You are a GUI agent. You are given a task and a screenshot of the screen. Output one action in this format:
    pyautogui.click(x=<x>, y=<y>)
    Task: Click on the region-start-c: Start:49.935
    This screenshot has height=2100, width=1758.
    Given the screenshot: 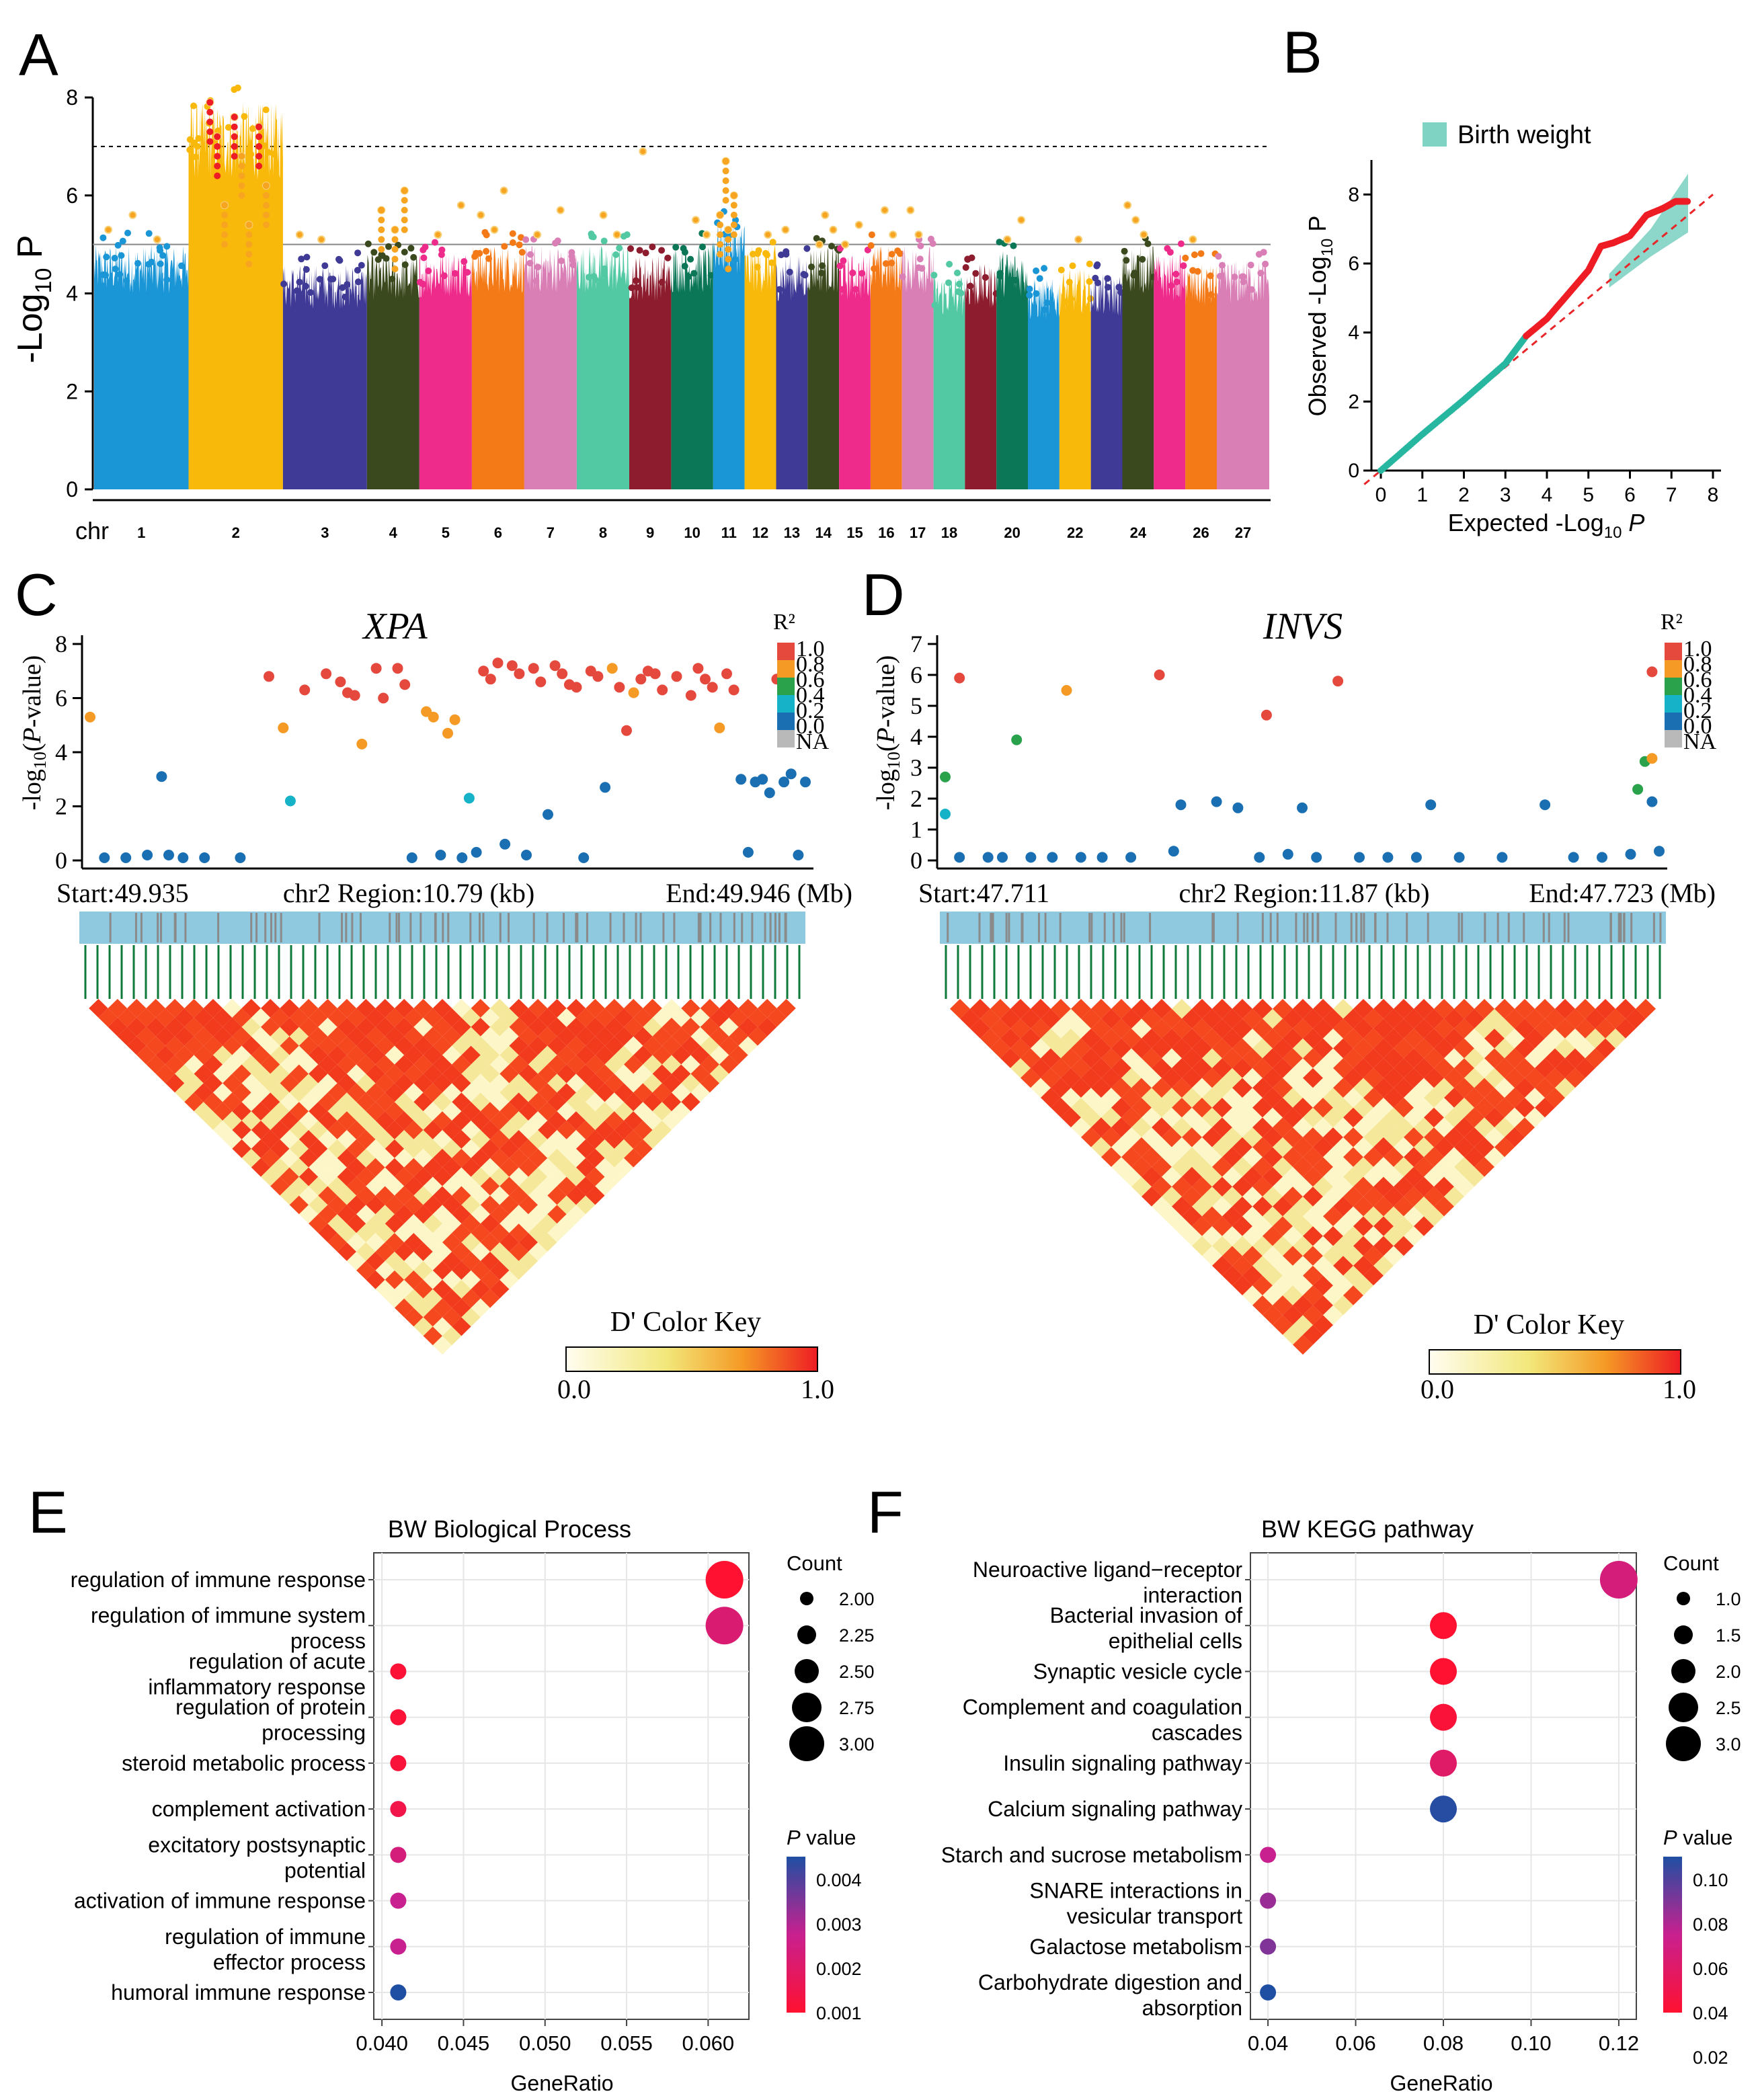 What is the action you would take?
    pyautogui.click(x=122, y=893)
    